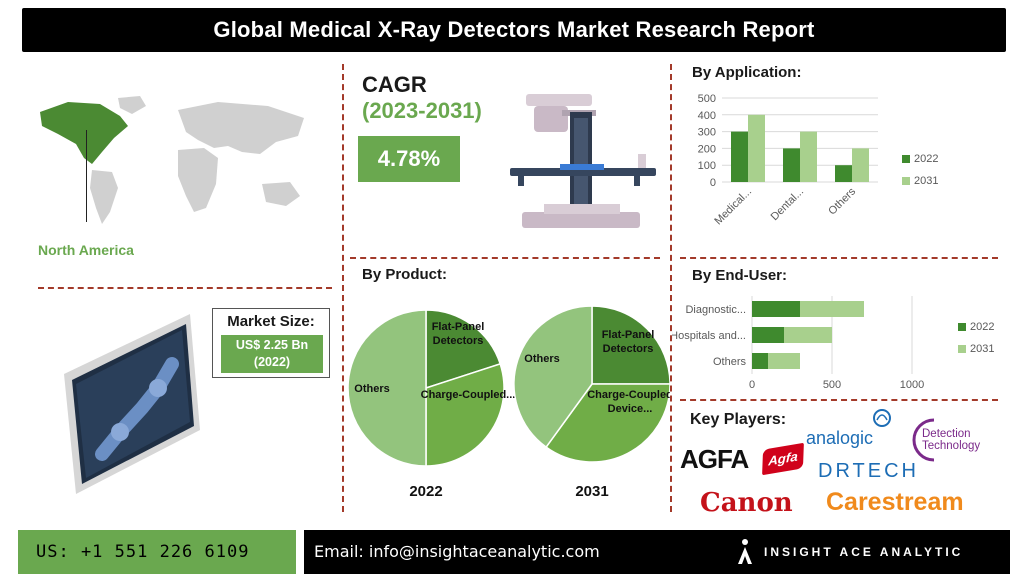 The image size is (1024, 576). I want to click on key-players-title: Key Players:, so click(738, 419).